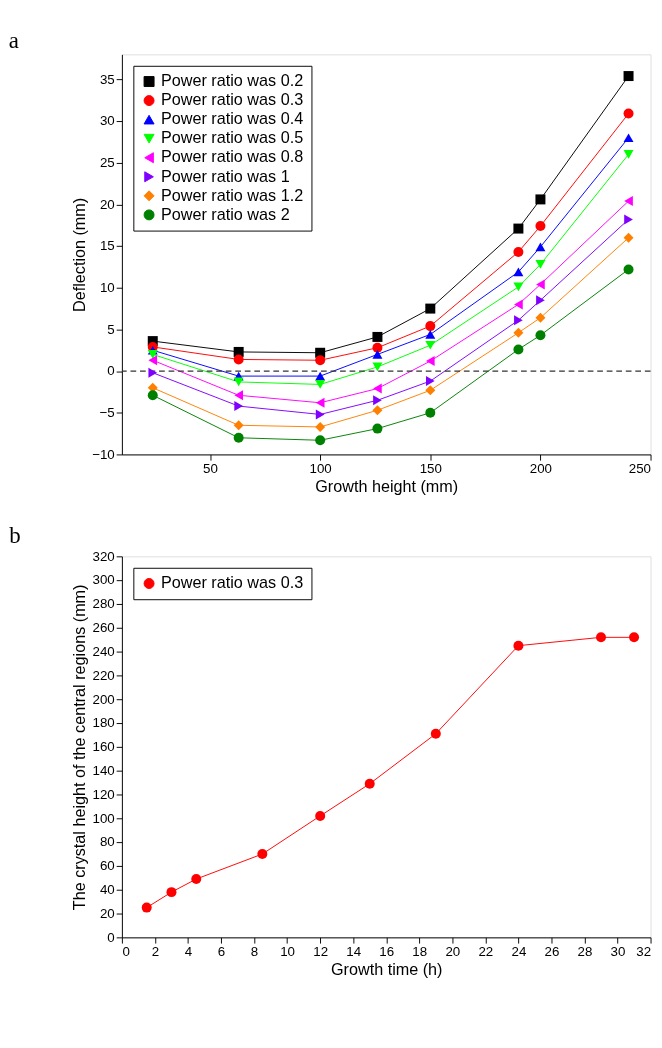 The height and width of the screenshot is (1048, 662). I want to click on x-tick-label: 6, so click(221, 951).